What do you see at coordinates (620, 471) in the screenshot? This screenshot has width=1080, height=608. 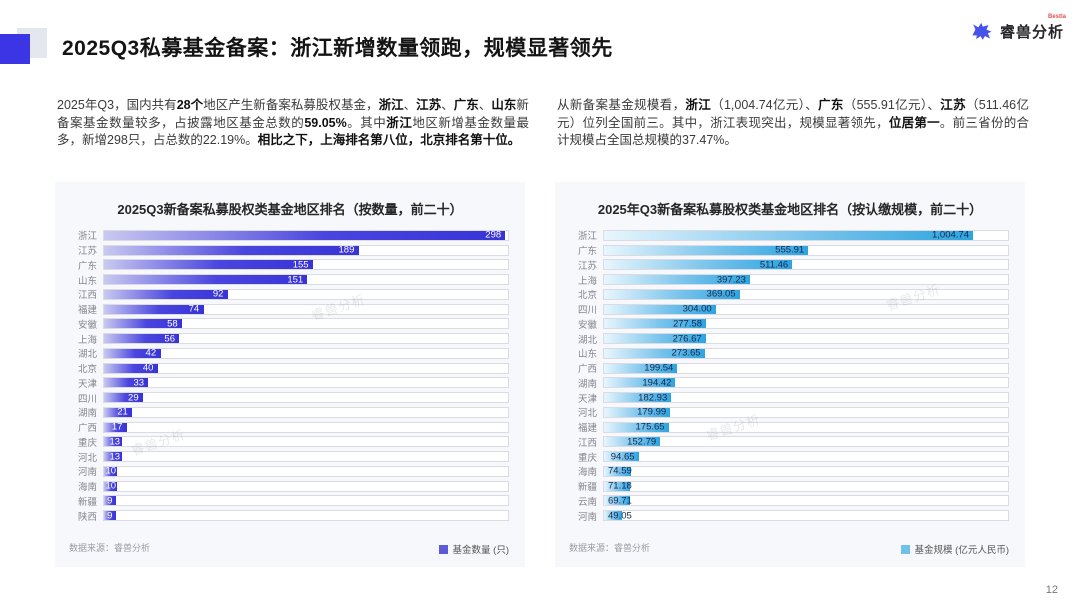 I see `bar-value-label: 74.59` at bounding box center [620, 471].